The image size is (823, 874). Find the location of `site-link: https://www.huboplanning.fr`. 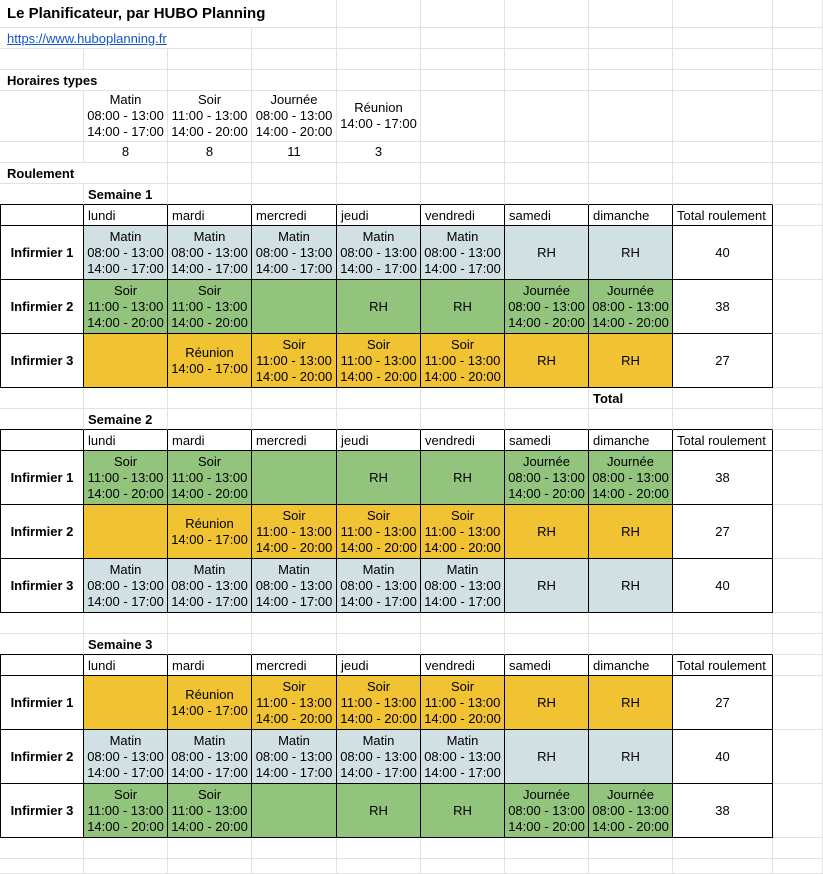

site-link: https://www.huboplanning.fr is located at coordinates (87, 38).